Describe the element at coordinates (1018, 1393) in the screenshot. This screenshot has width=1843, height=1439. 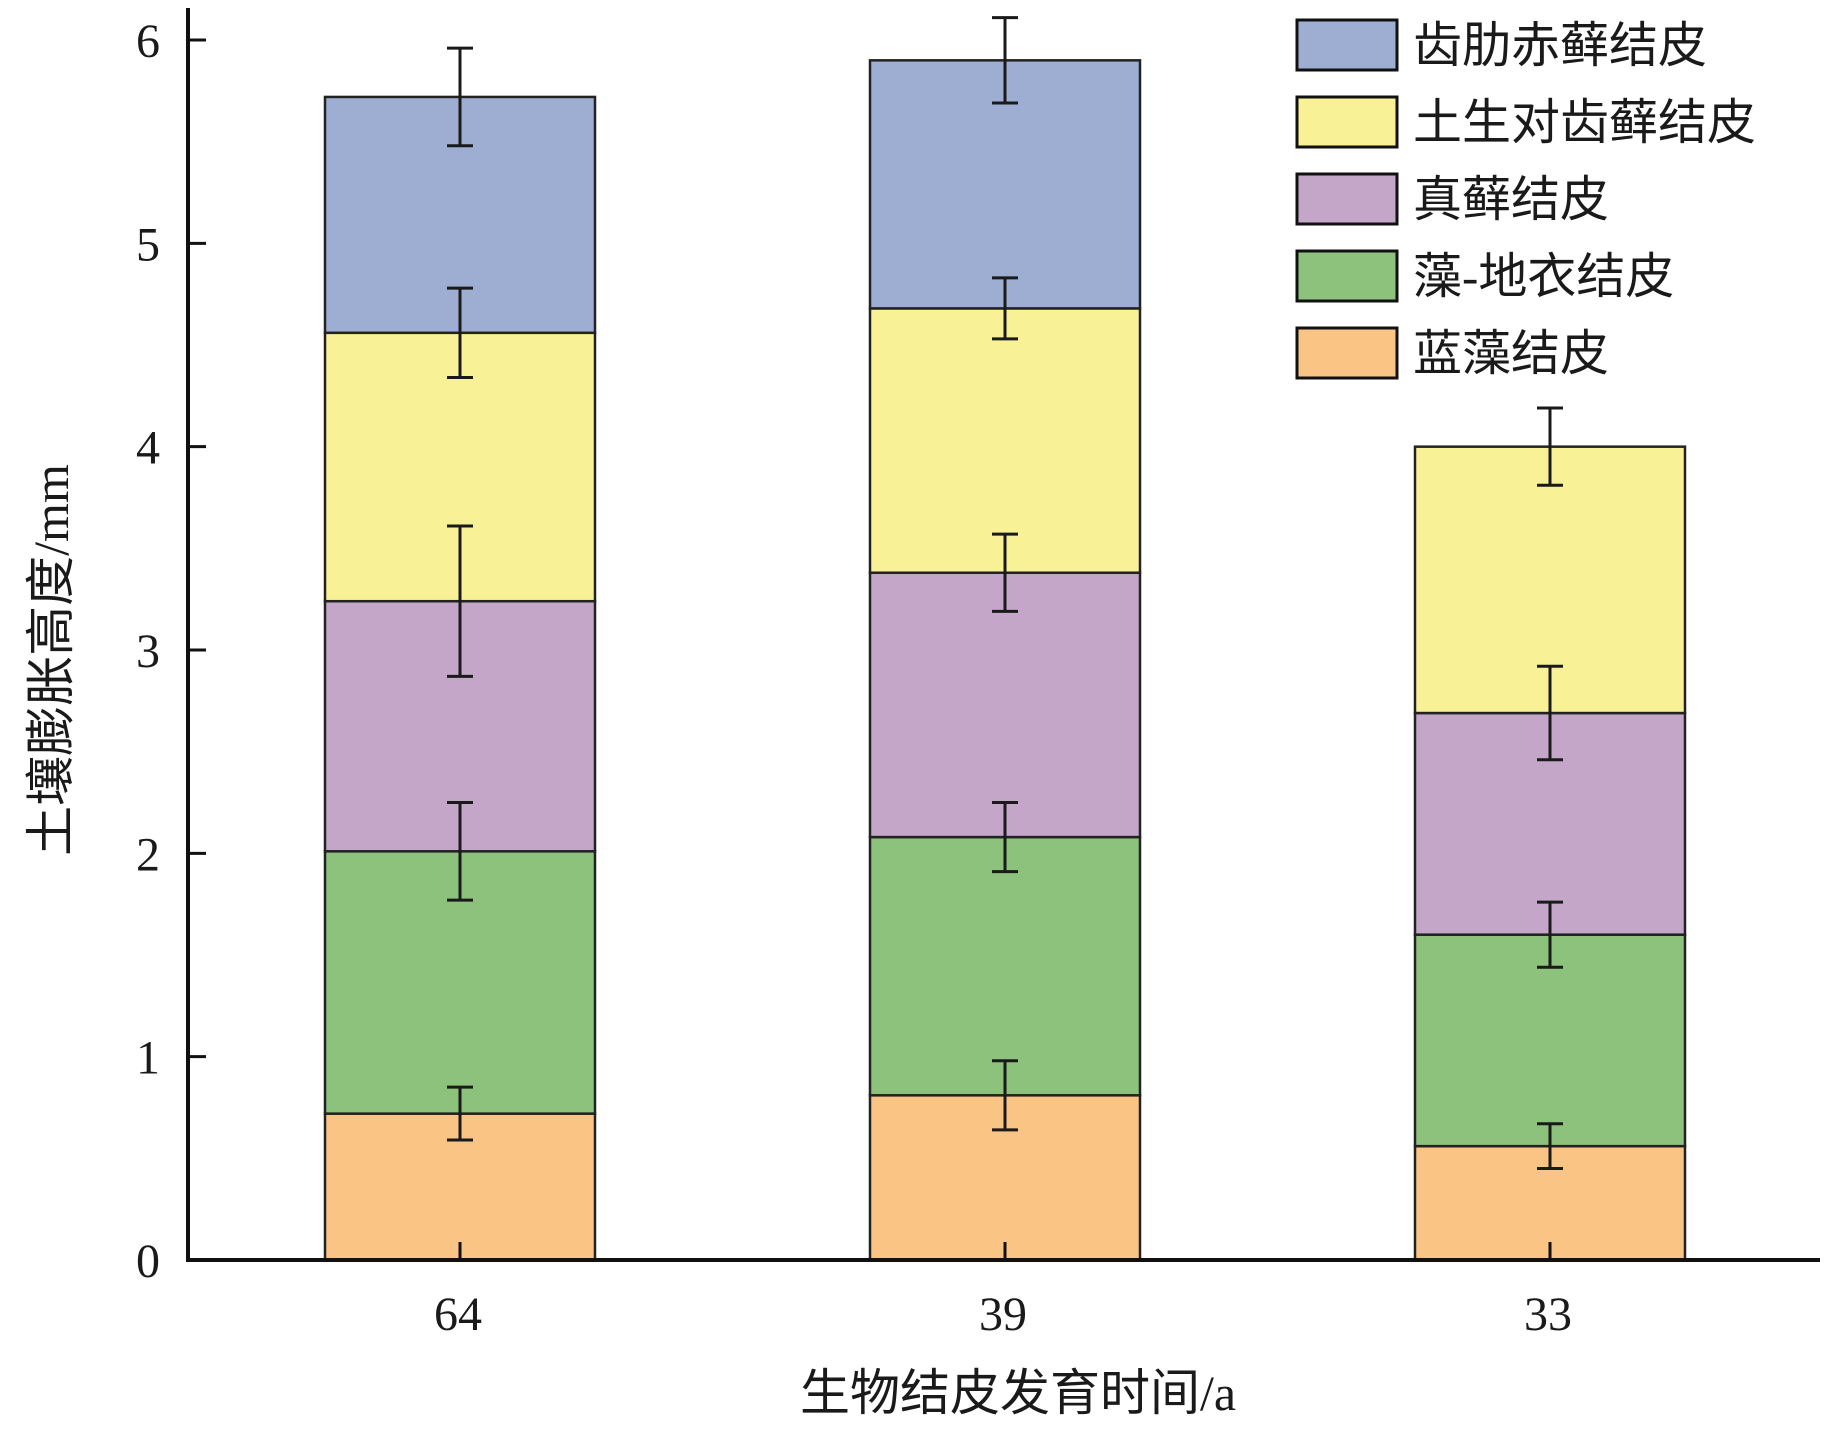
I see `x-axis-title: 生物结皮发育时间/a` at that location.